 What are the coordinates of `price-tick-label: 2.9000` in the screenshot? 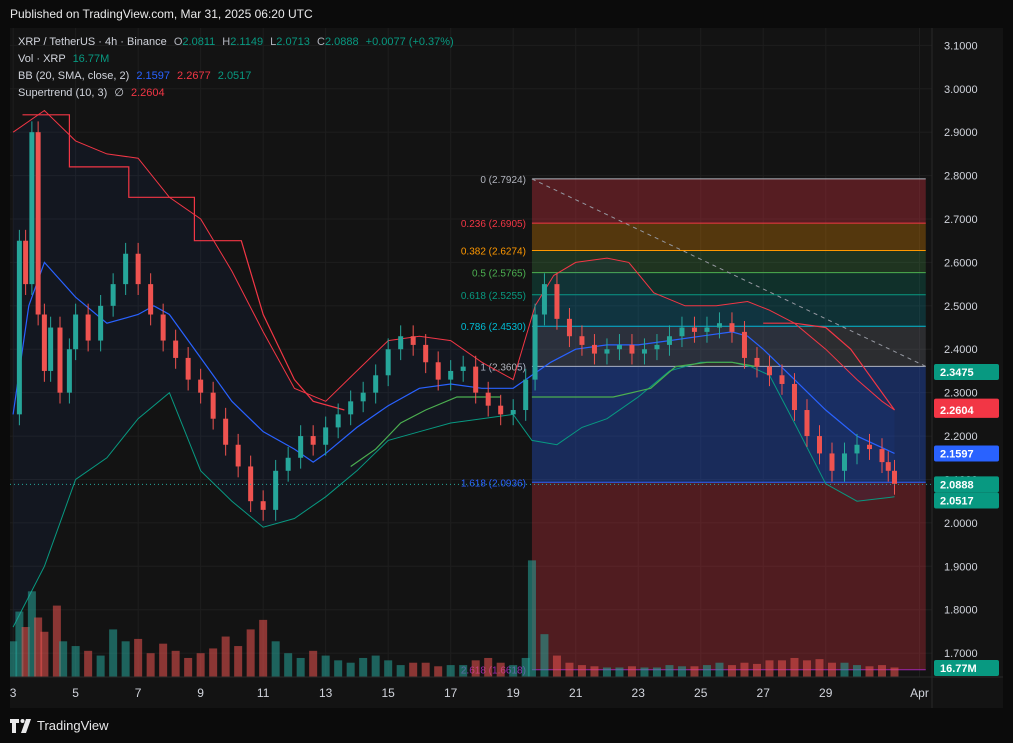 It's located at (961, 133).